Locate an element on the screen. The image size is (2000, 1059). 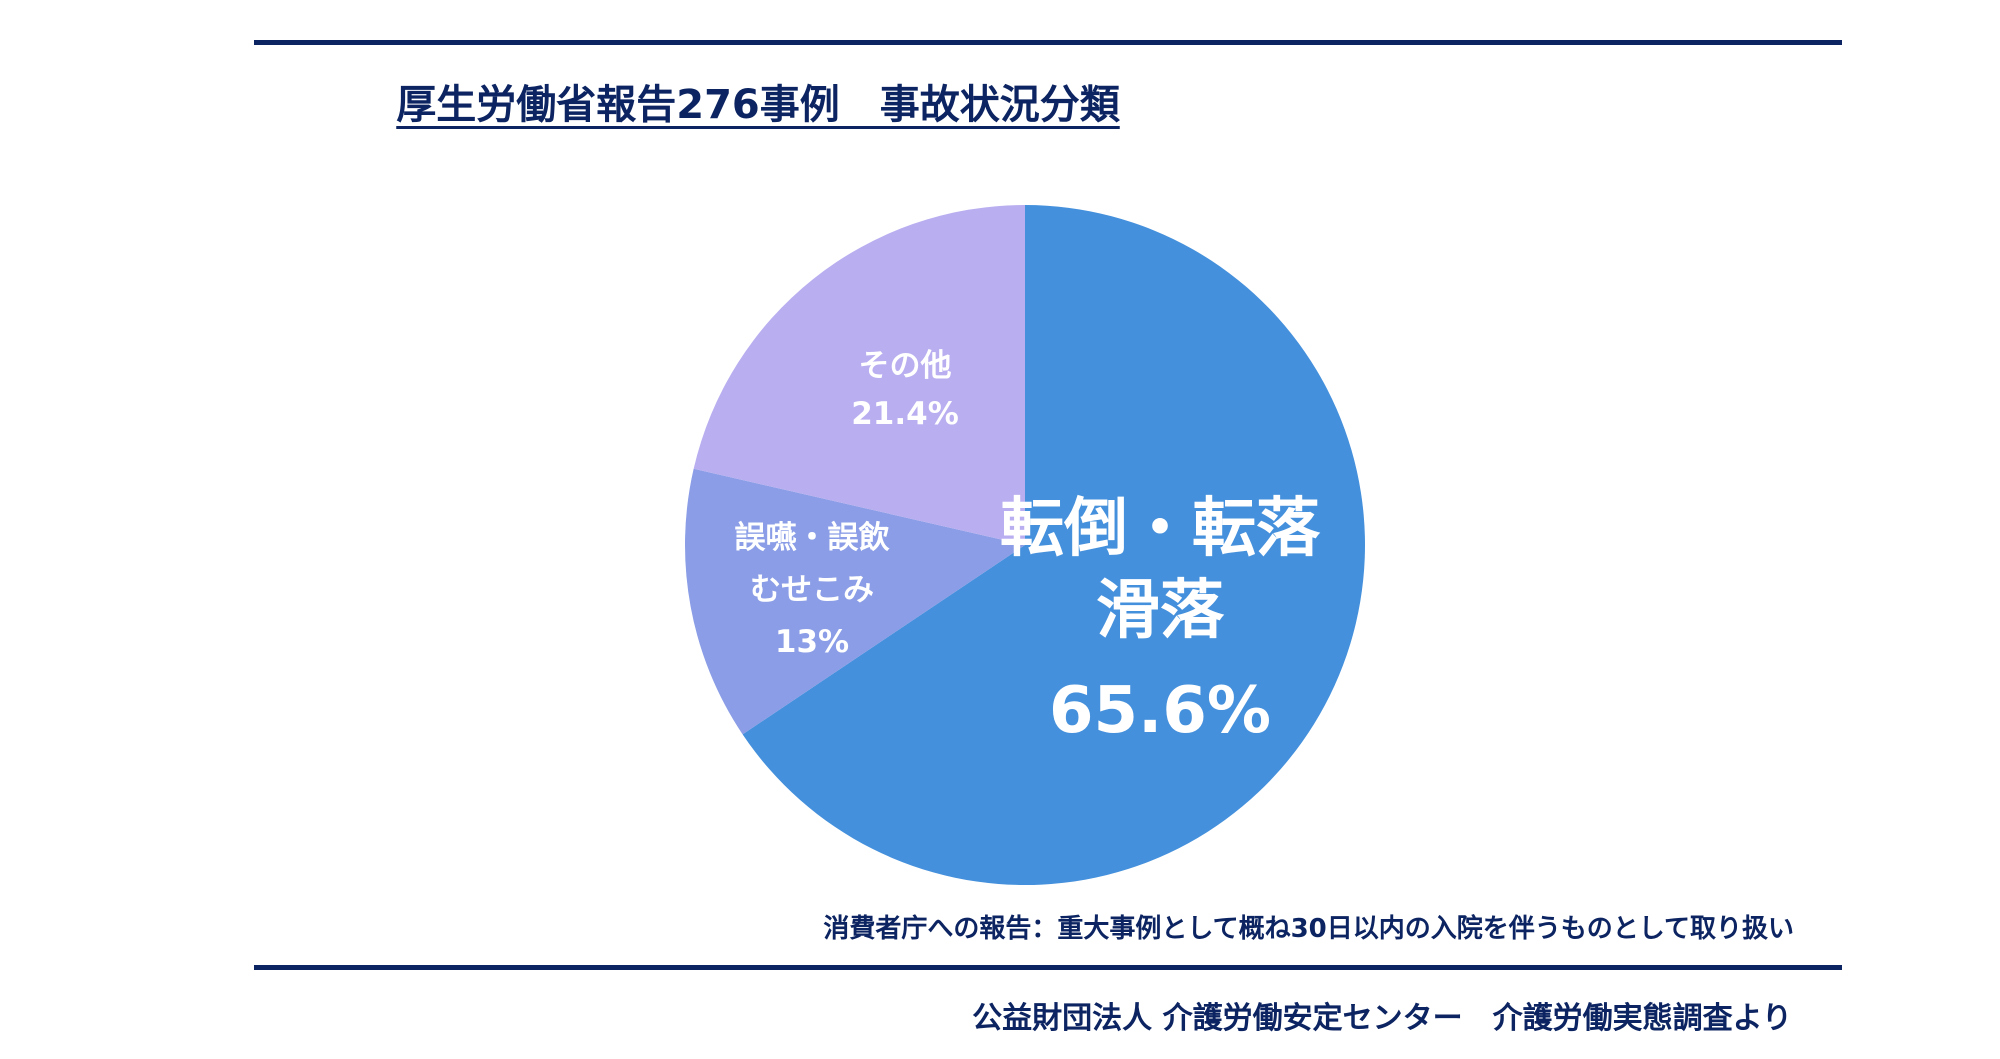
slice-label-swallow-line1: 誤嚥・誤飲 is located at coordinates (812, 538).